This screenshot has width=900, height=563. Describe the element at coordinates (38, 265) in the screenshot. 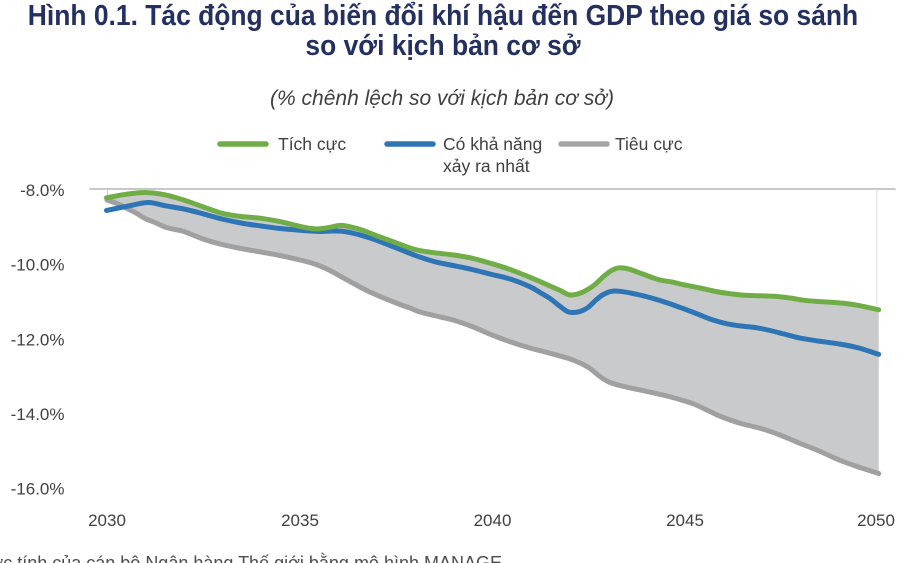

I see `svg-text: -10.0%` at that location.